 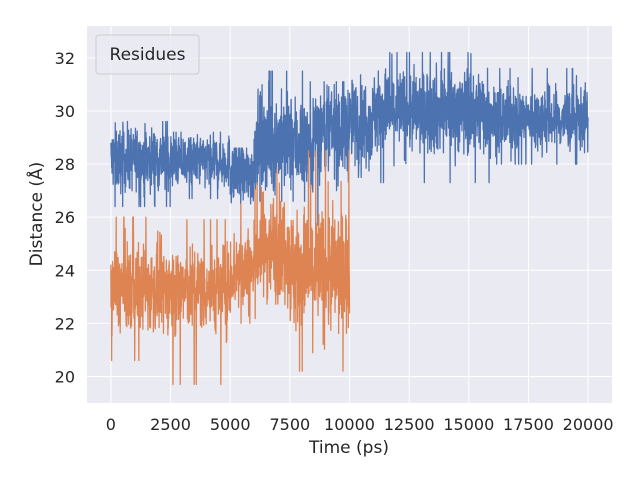 What do you see at coordinates (65, 58) in the screenshot?
I see `y-tick-label: 32` at bounding box center [65, 58].